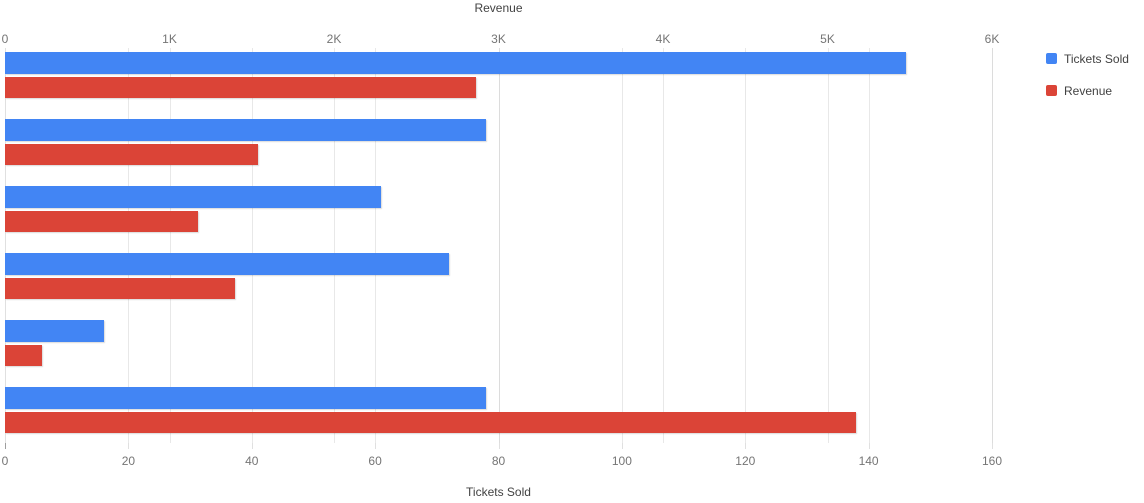 This screenshot has height=503, width=1144. Describe the element at coordinates (827, 39) in the screenshot. I see `top-axis-tick-label: 5K` at that location.